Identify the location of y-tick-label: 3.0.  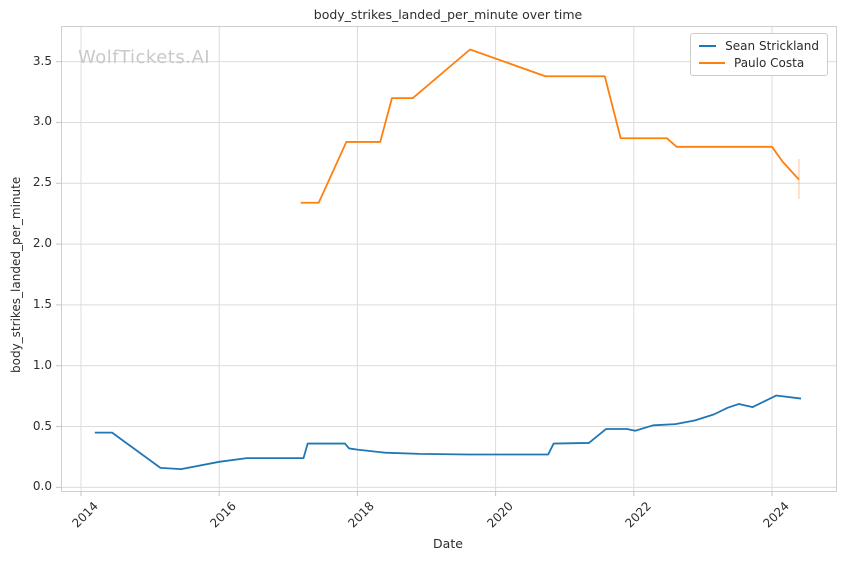
(42, 121).